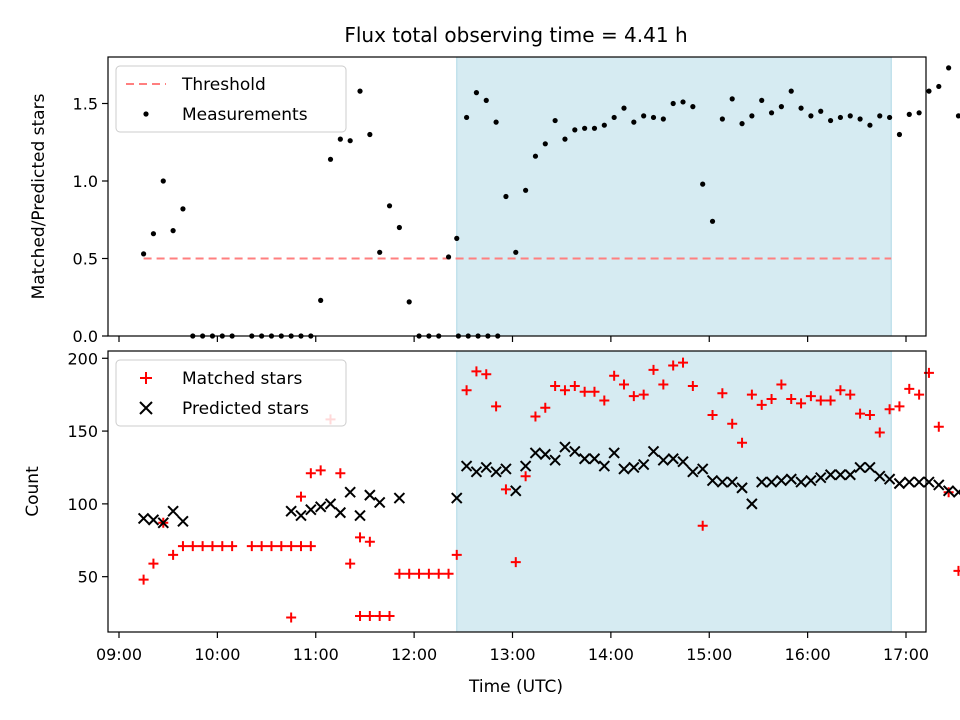  I want to click on x-tick-label: 13:00, so click(512, 654).